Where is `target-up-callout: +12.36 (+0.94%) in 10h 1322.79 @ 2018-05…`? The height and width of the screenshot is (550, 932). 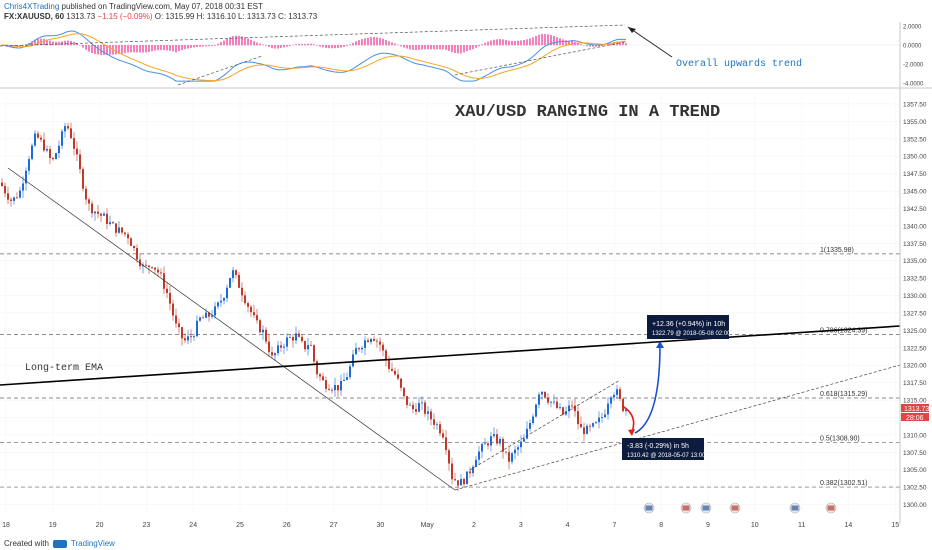 target-up-callout: +12.36 (+0.94%) in 10h 1322.79 @ 2018-05… is located at coordinates (689, 327).